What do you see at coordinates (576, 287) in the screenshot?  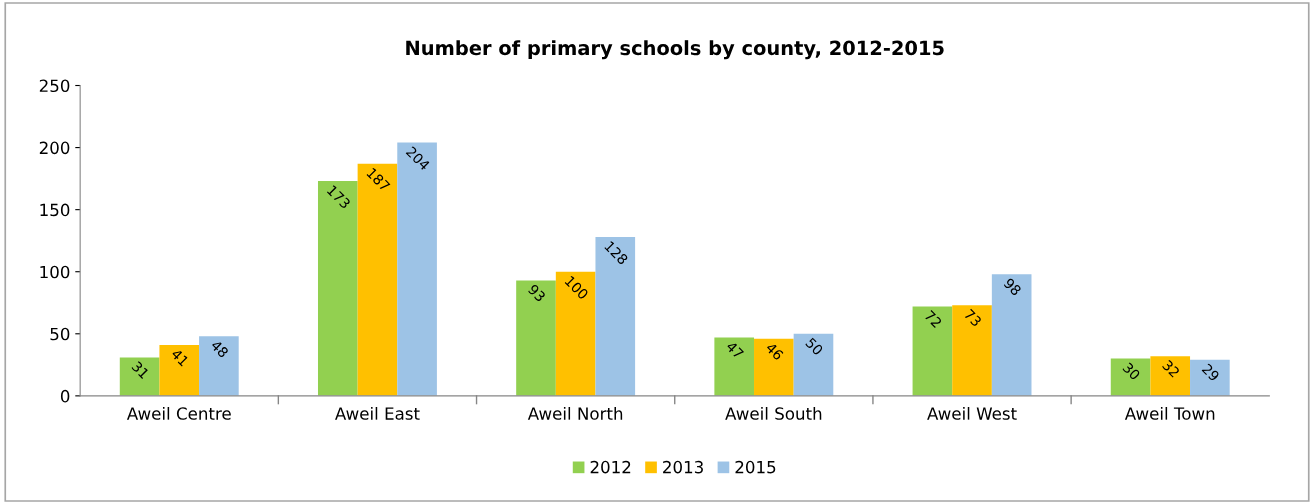 I see `data-label: 100` at bounding box center [576, 287].